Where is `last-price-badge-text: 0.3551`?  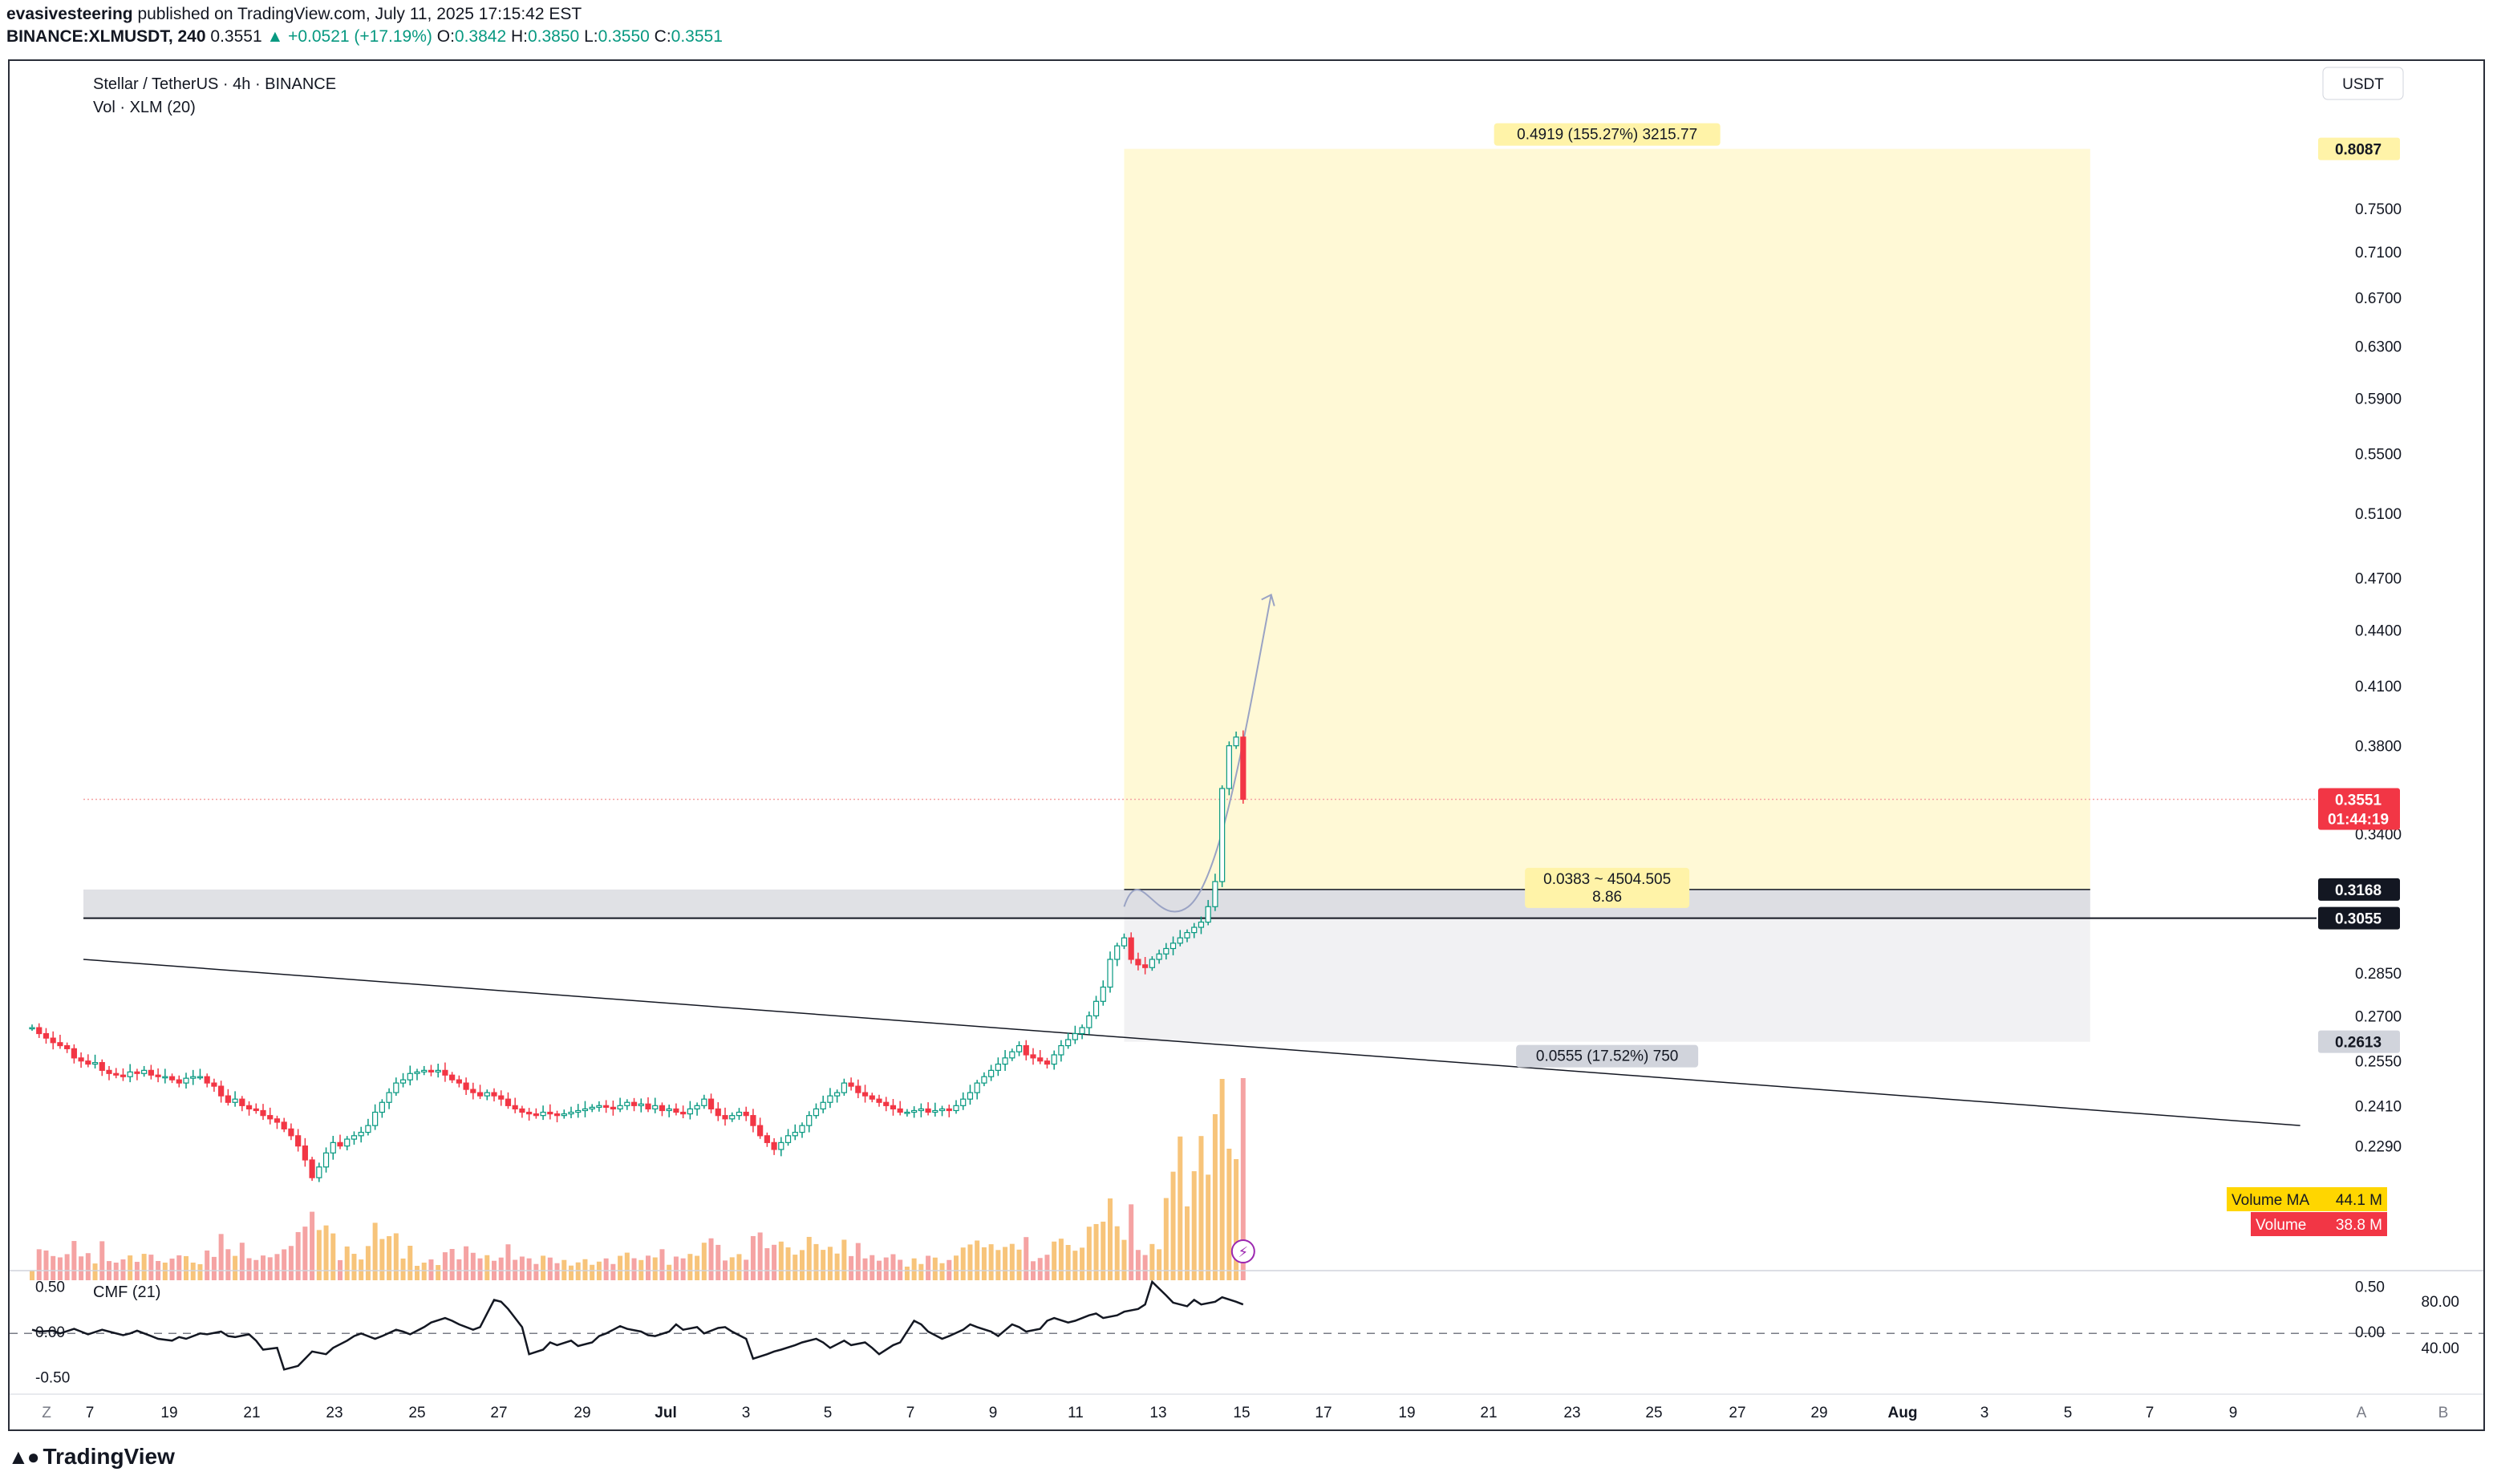
last-price-badge-text: 0.3551 is located at coordinates (2358, 800).